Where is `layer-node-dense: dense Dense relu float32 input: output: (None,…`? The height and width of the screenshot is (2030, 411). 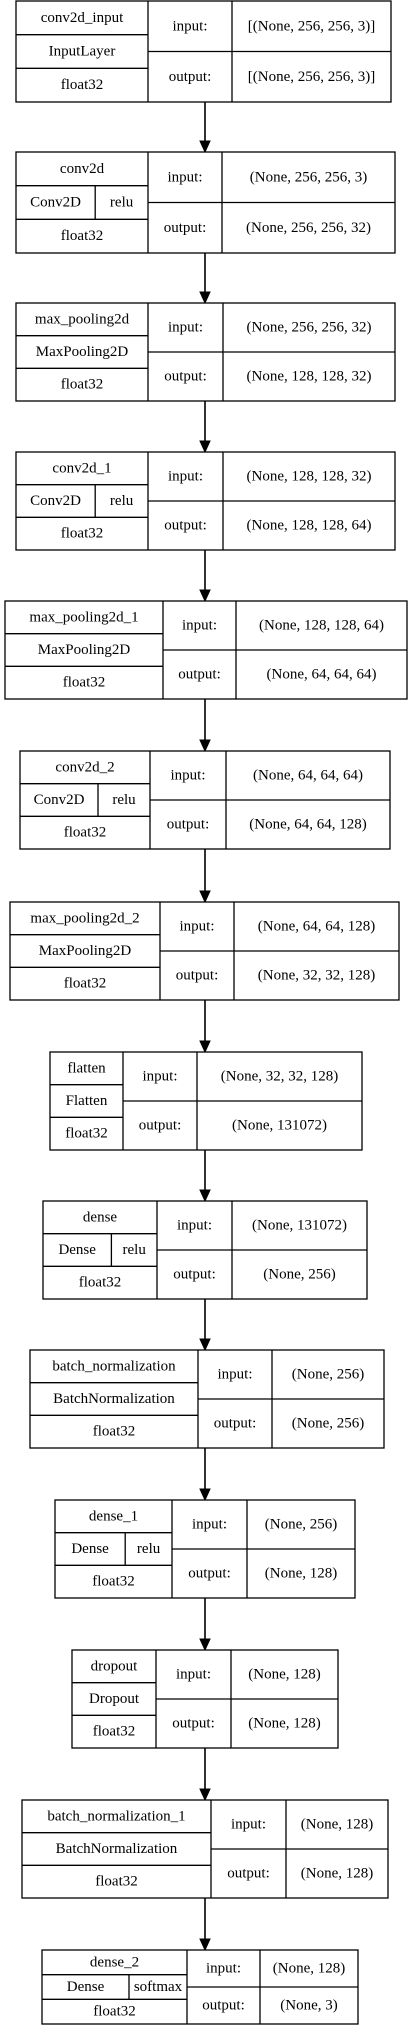
layer-node-dense: dense Dense relu float32 input: output: (None,… is located at coordinates (205, 1250).